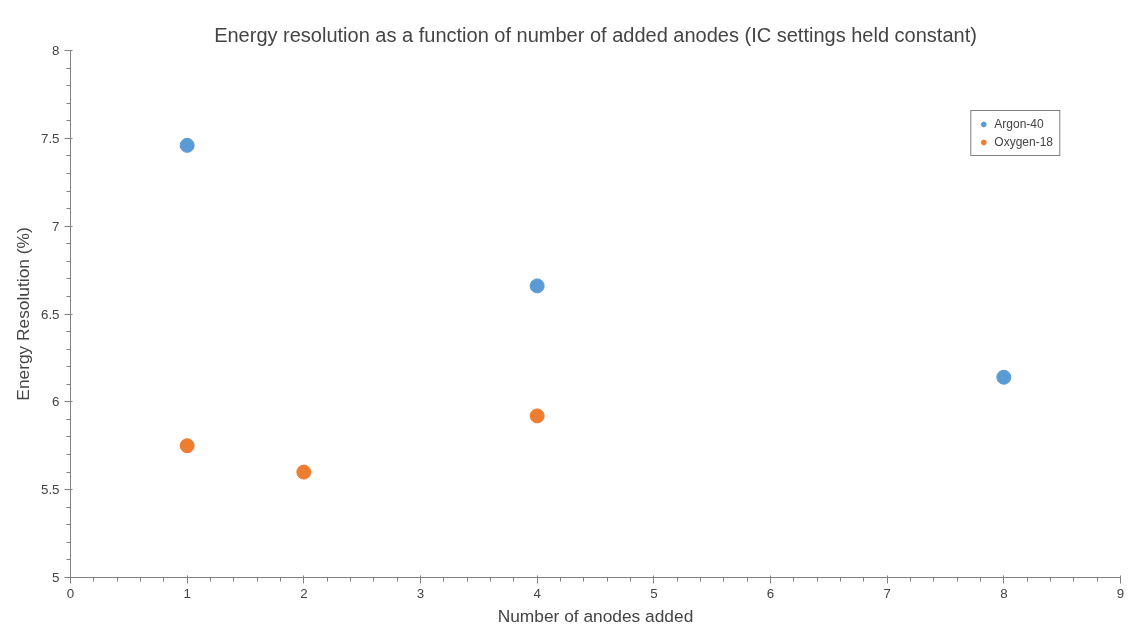  What do you see at coordinates (56, 577) in the screenshot?
I see `y-tick-label: 5` at bounding box center [56, 577].